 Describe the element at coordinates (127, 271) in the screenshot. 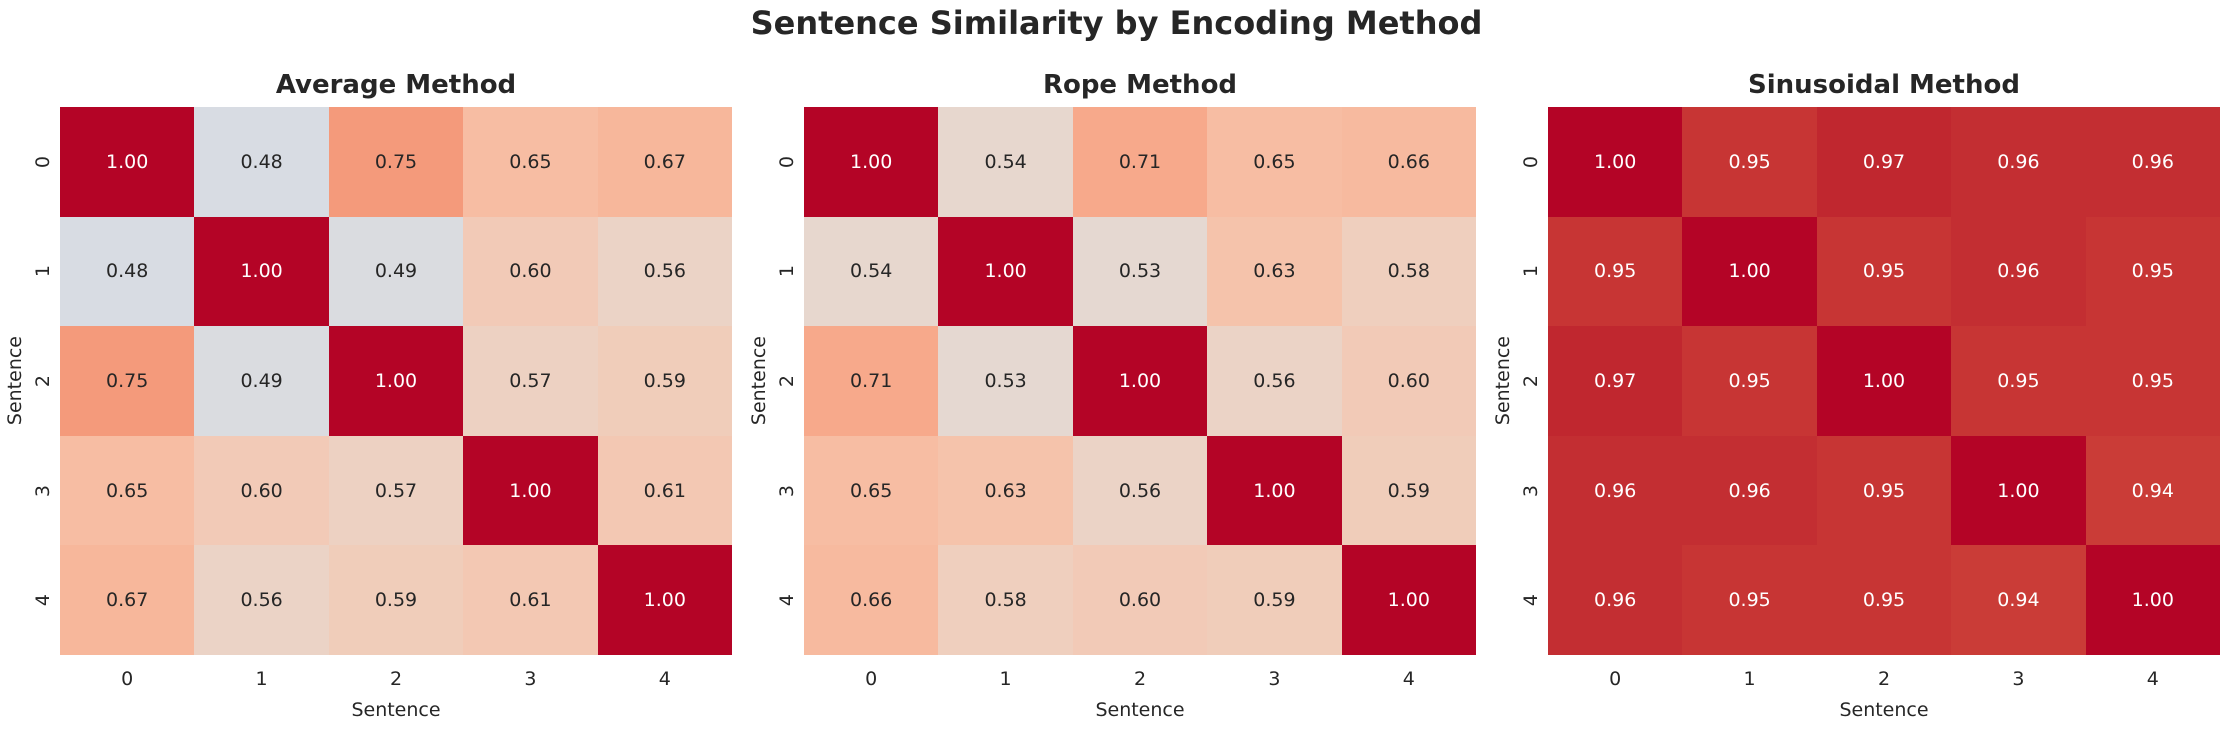

I see `heatmap-cell: 0.48` at that location.